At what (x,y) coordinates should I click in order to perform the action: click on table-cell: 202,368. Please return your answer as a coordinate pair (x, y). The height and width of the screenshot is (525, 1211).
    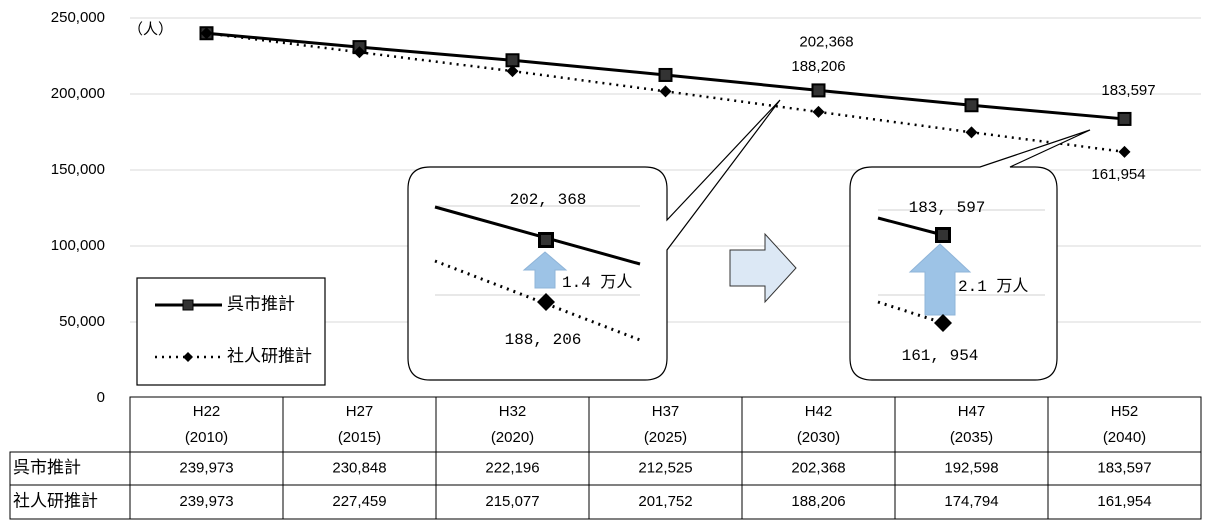
    Looking at the image, I should click on (818, 467).